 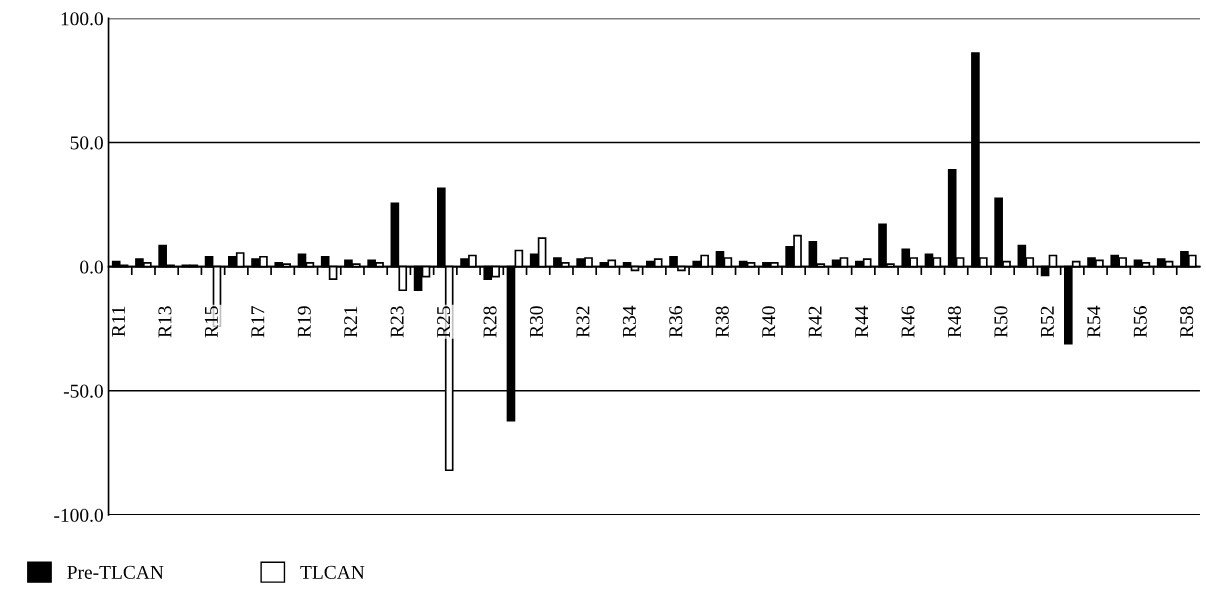 What do you see at coordinates (490, 322) in the screenshot?
I see `x-tick-label: R28` at bounding box center [490, 322].